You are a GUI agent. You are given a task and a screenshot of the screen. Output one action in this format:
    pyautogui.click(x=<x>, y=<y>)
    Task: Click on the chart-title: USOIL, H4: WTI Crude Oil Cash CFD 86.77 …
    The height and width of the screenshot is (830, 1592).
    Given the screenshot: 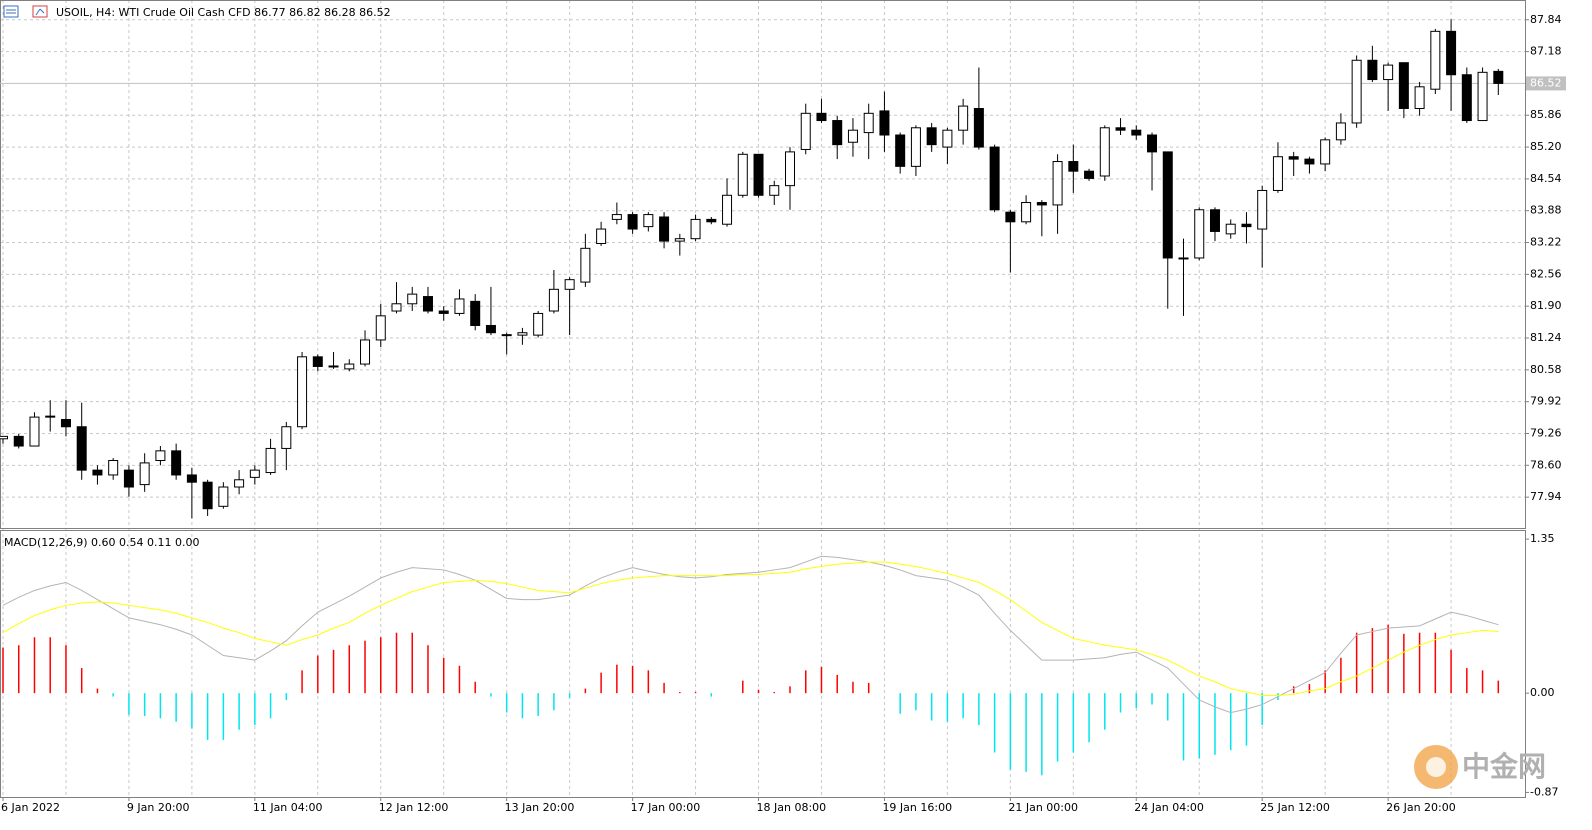 What is the action you would take?
    pyautogui.click(x=223, y=12)
    